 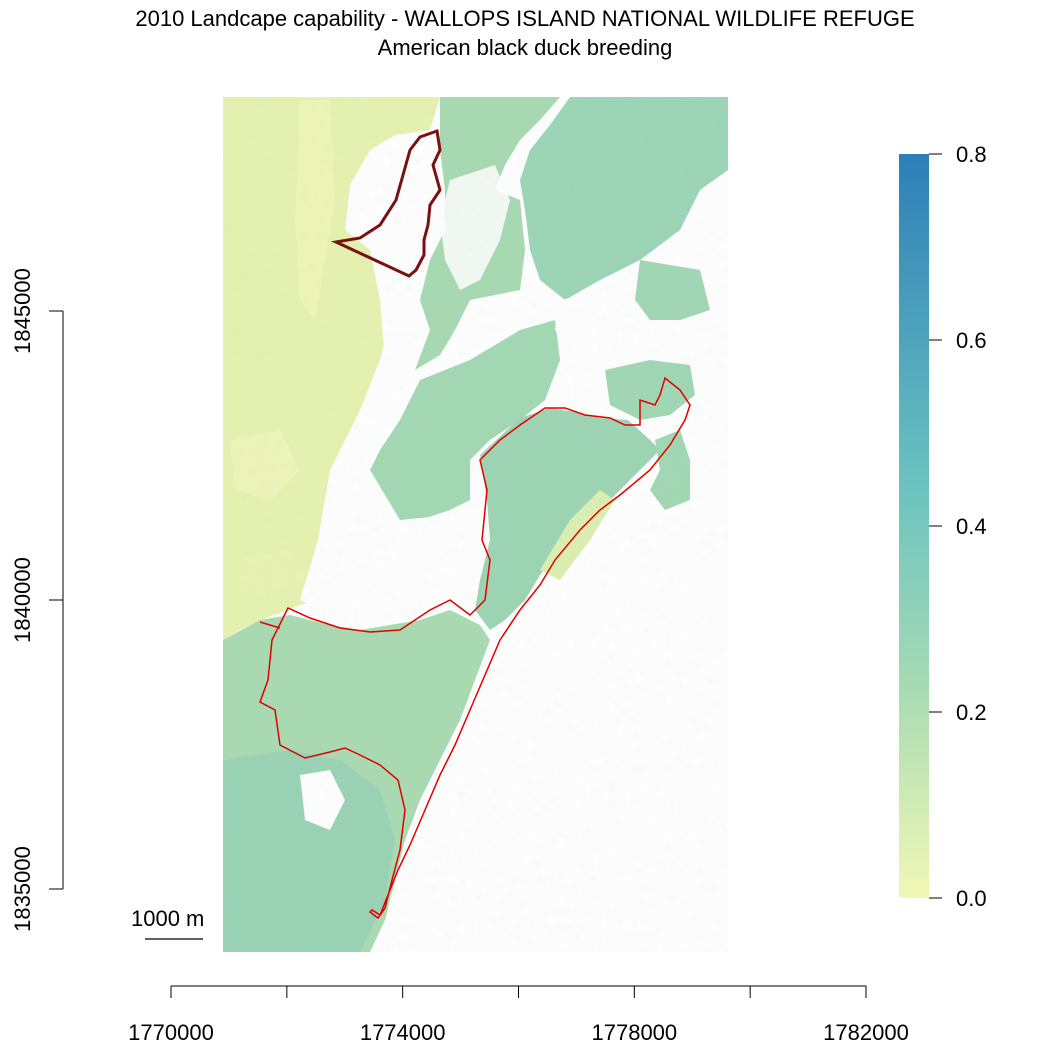 What do you see at coordinates (403, 1032) in the screenshot?
I see `x-tick-label: 1774000` at bounding box center [403, 1032].